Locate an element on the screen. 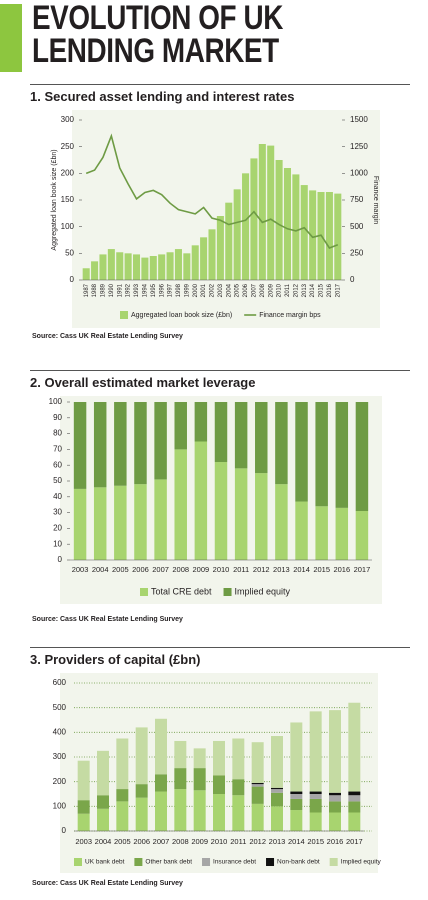  y2-tick-label: 750 is located at coordinates (357, 199).